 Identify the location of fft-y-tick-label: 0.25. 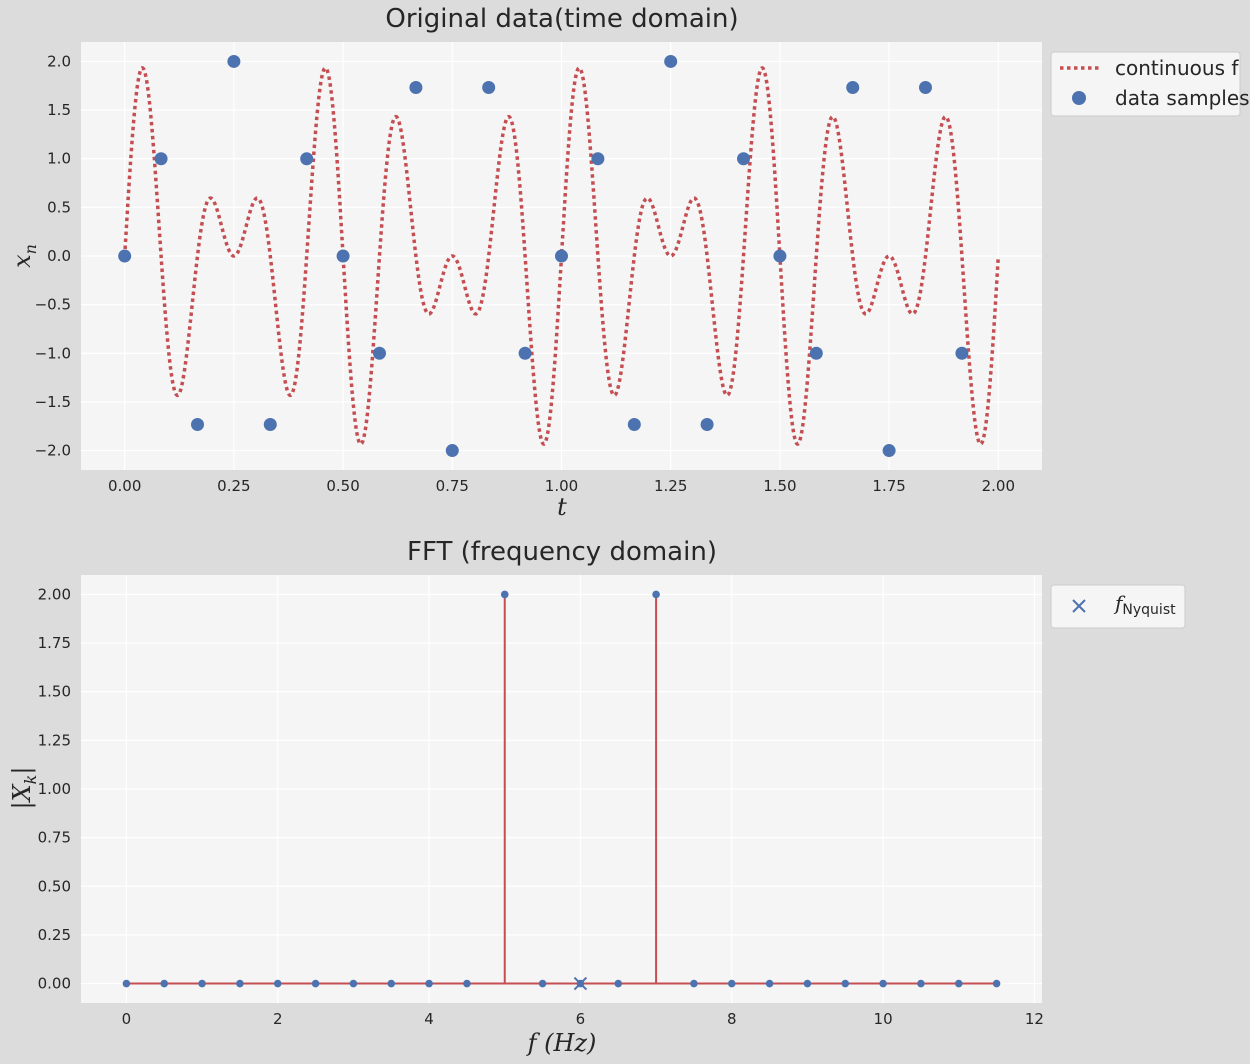
(54, 935).